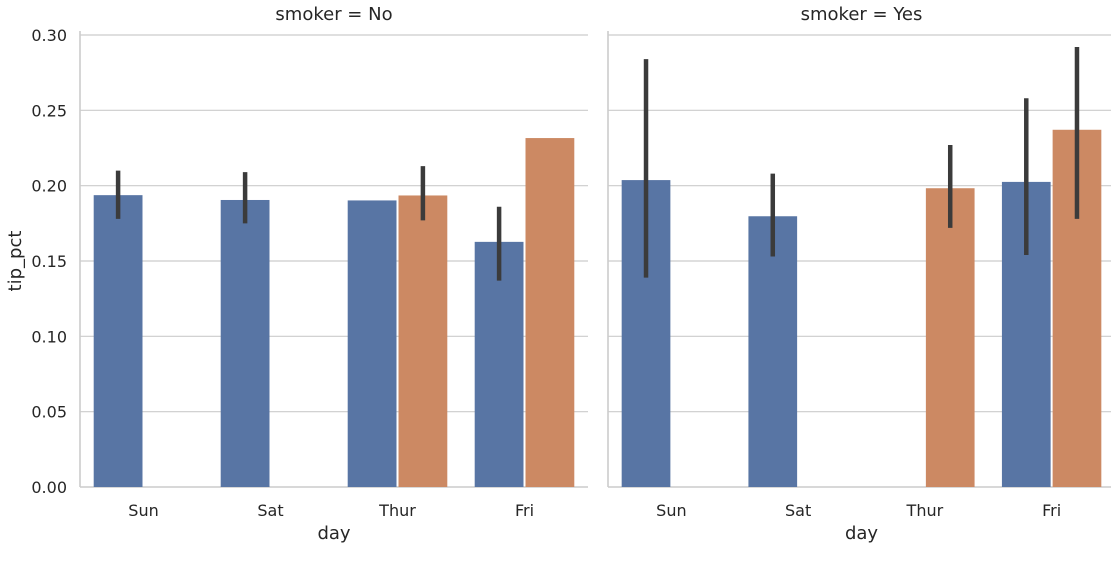 Image resolution: width=1111 pixels, height=563 pixels. What do you see at coordinates (15, 261) in the screenshot?
I see `y-axis-label: tip_pct` at bounding box center [15, 261].